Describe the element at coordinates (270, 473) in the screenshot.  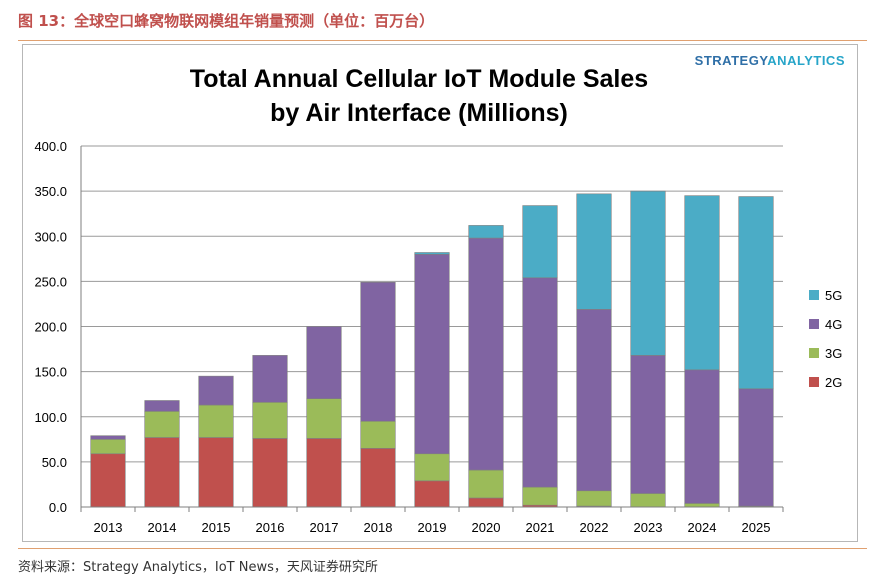
I see `bar-2G-2016` at that location.